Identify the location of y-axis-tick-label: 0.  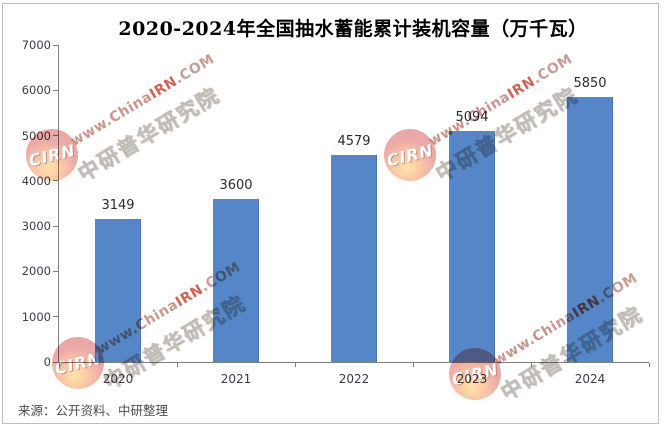
(47, 362).